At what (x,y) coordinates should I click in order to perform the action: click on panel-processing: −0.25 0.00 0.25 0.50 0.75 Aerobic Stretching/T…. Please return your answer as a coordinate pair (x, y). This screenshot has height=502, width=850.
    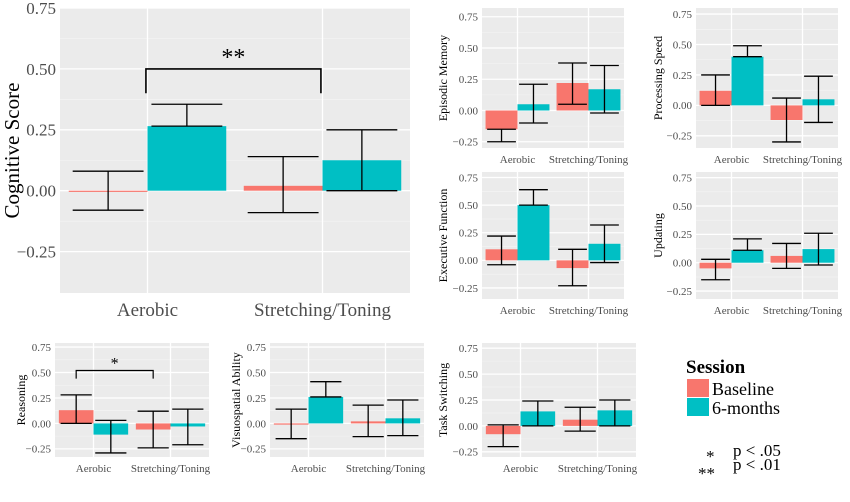
    Looking at the image, I should click on (747, 87).